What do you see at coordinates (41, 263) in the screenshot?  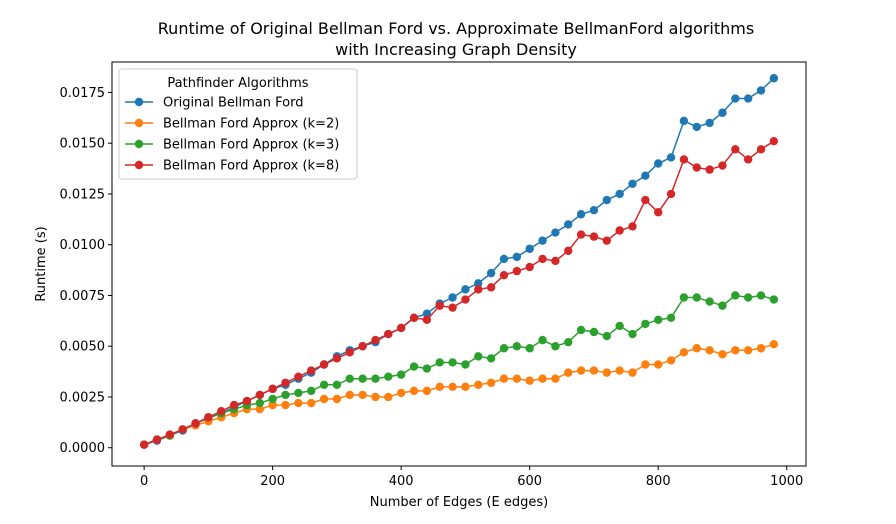 I see `y-axis-label: Runtime (s)` at bounding box center [41, 263].